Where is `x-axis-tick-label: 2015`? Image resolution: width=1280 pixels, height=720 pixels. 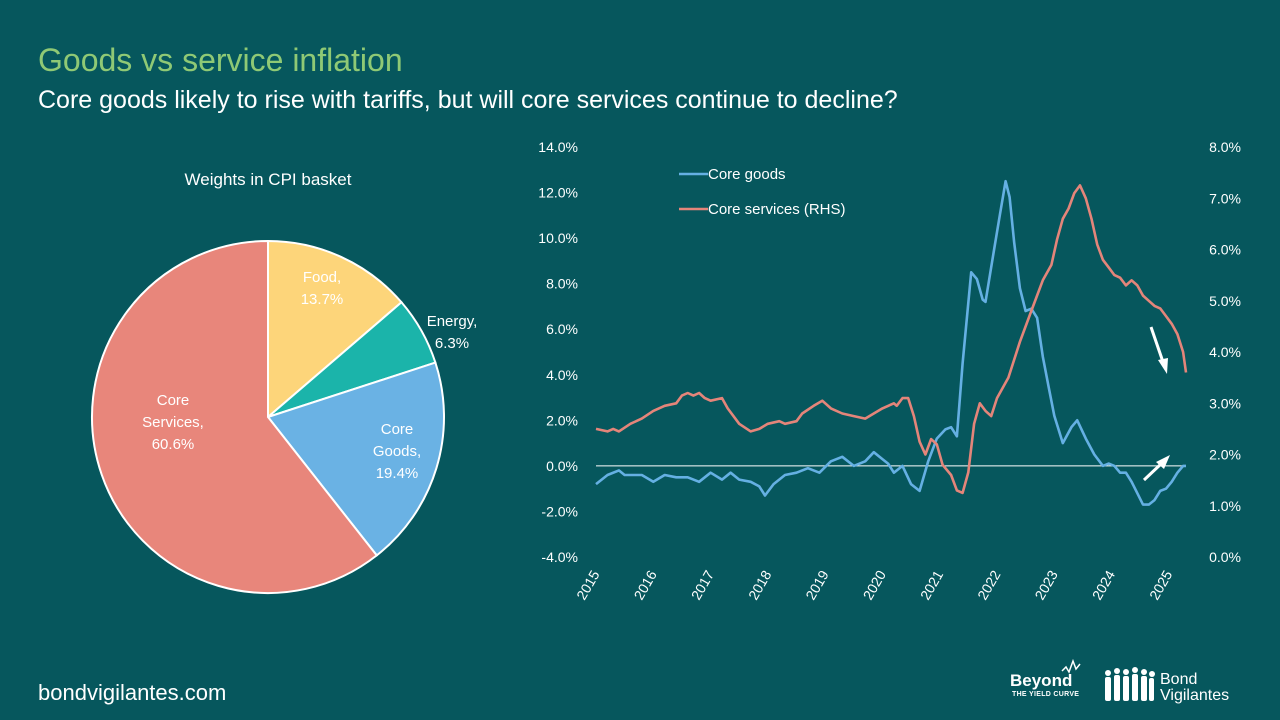 x-axis-tick-label: 2015 is located at coordinates (588, 584).